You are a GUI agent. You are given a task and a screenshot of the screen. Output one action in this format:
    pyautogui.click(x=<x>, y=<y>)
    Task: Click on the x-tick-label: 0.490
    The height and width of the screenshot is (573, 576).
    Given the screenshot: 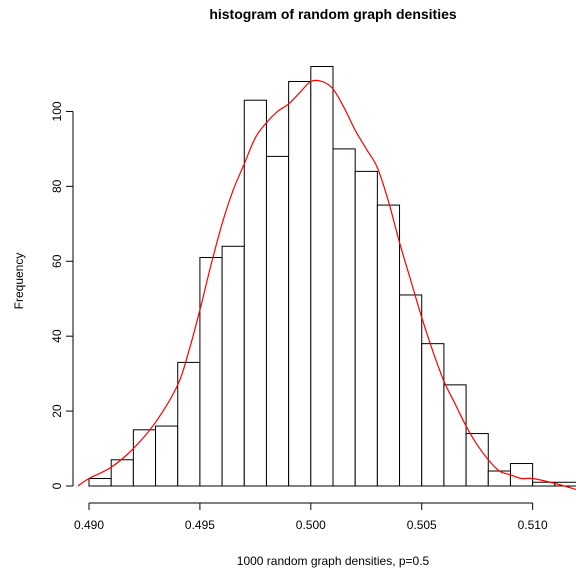 What is the action you would take?
    pyautogui.click(x=89, y=525)
    